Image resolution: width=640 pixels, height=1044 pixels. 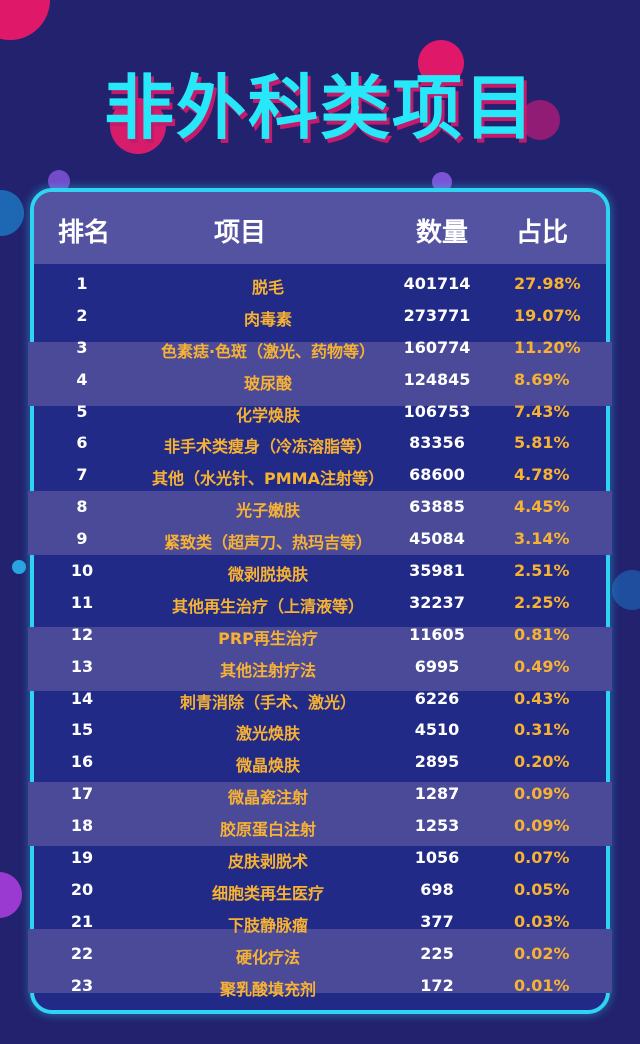 What do you see at coordinates (82, 794) in the screenshot?
I see `rank-cell: 17` at bounding box center [82, 794].